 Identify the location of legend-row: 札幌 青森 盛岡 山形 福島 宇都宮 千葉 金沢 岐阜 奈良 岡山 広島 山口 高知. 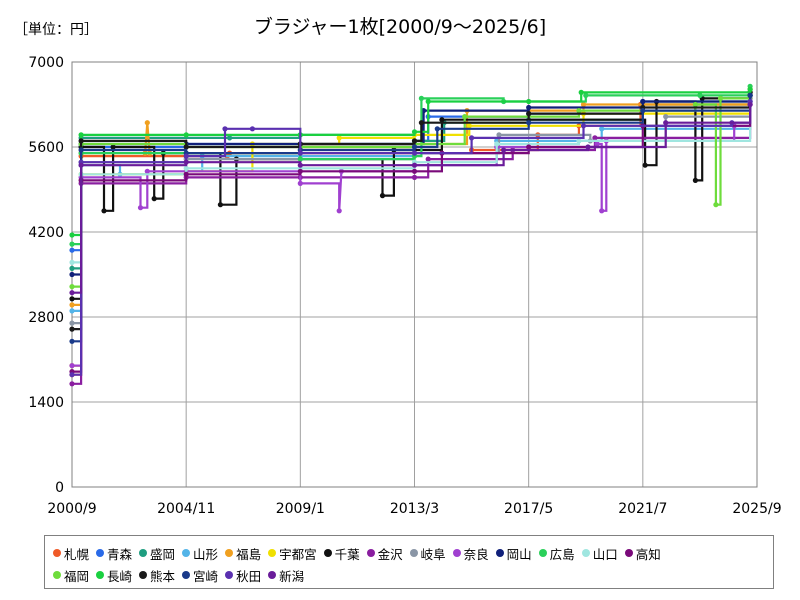
(413, 553).